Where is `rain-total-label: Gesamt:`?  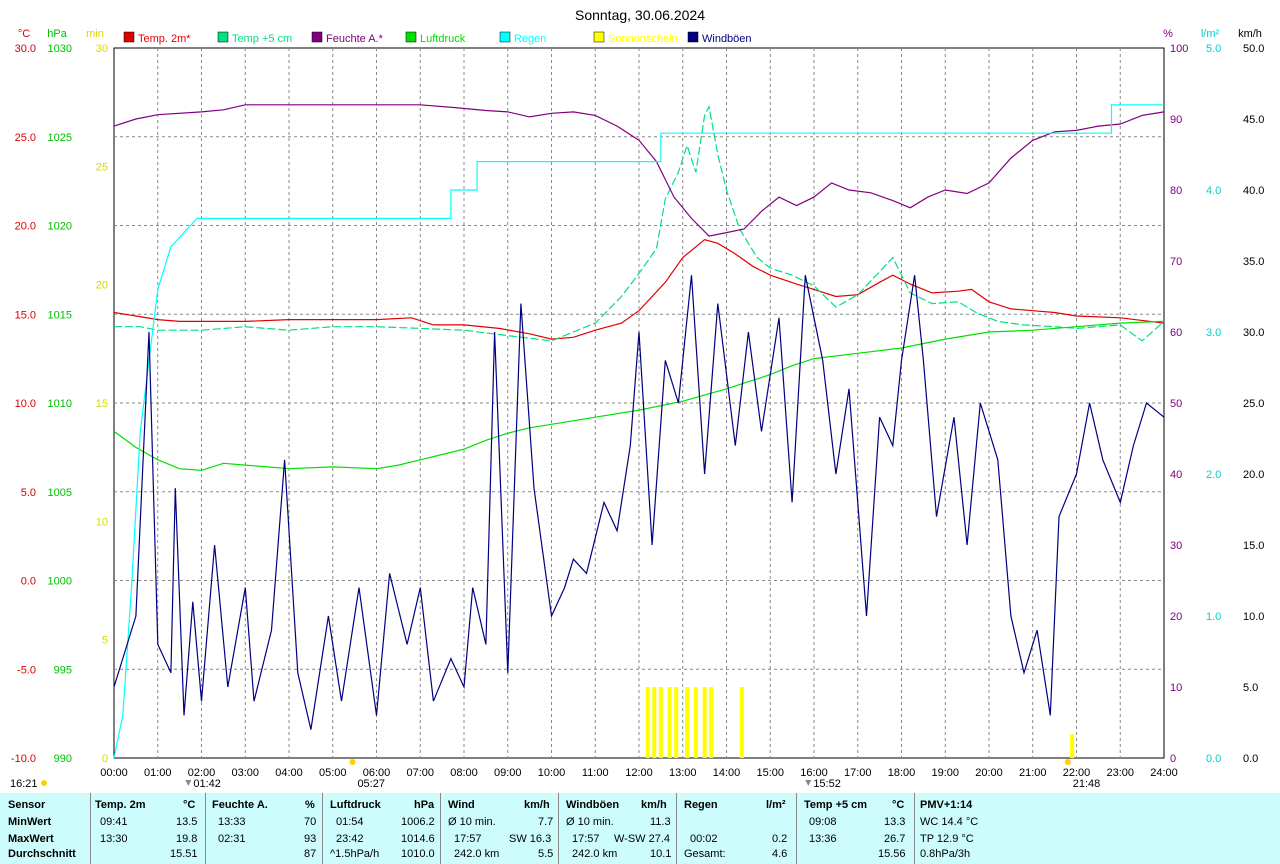
rain-total-label: Gesamt: is located at coordinates (705, 854).